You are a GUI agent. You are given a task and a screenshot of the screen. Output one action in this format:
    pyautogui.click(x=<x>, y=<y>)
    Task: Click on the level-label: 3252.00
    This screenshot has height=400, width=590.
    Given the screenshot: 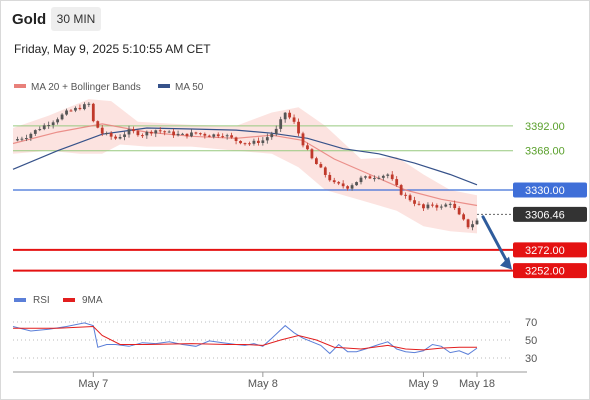 What is the action you would take?
    pyautogui.click(x=545, y=272)
    